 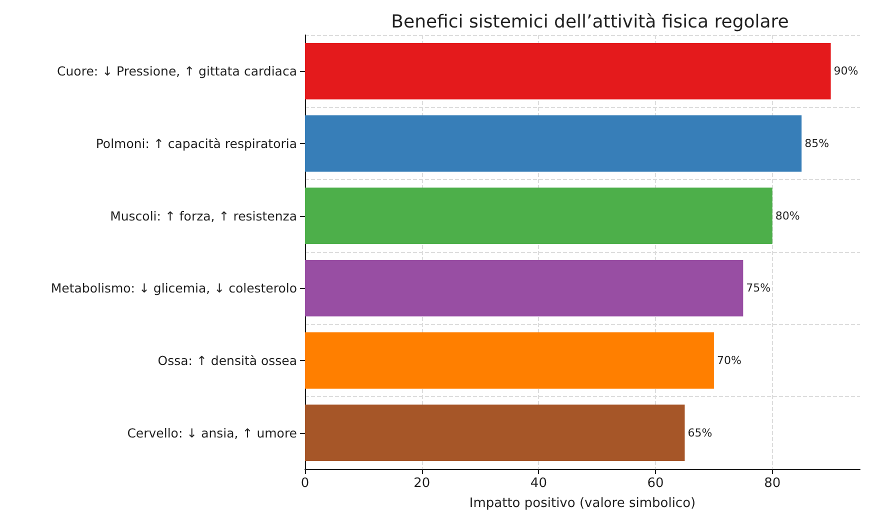 I want to click on y-tick-label: Cervello: ↓ ansia, ↑ umore, so click(x=212, y=432).